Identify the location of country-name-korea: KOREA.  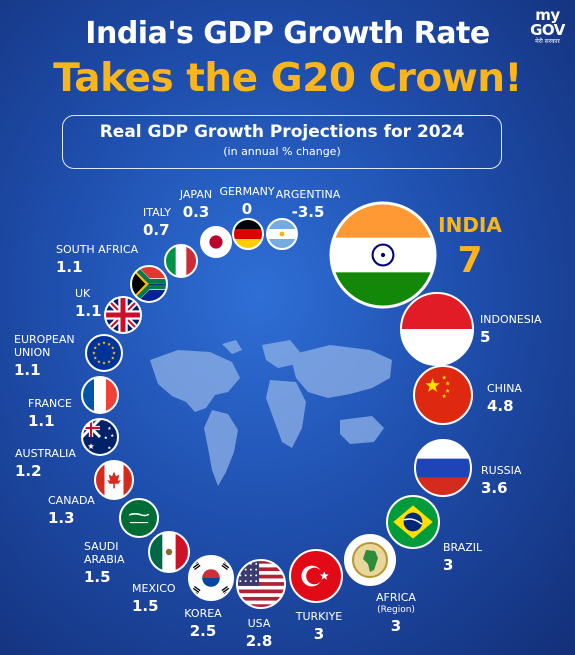
(203, 613).